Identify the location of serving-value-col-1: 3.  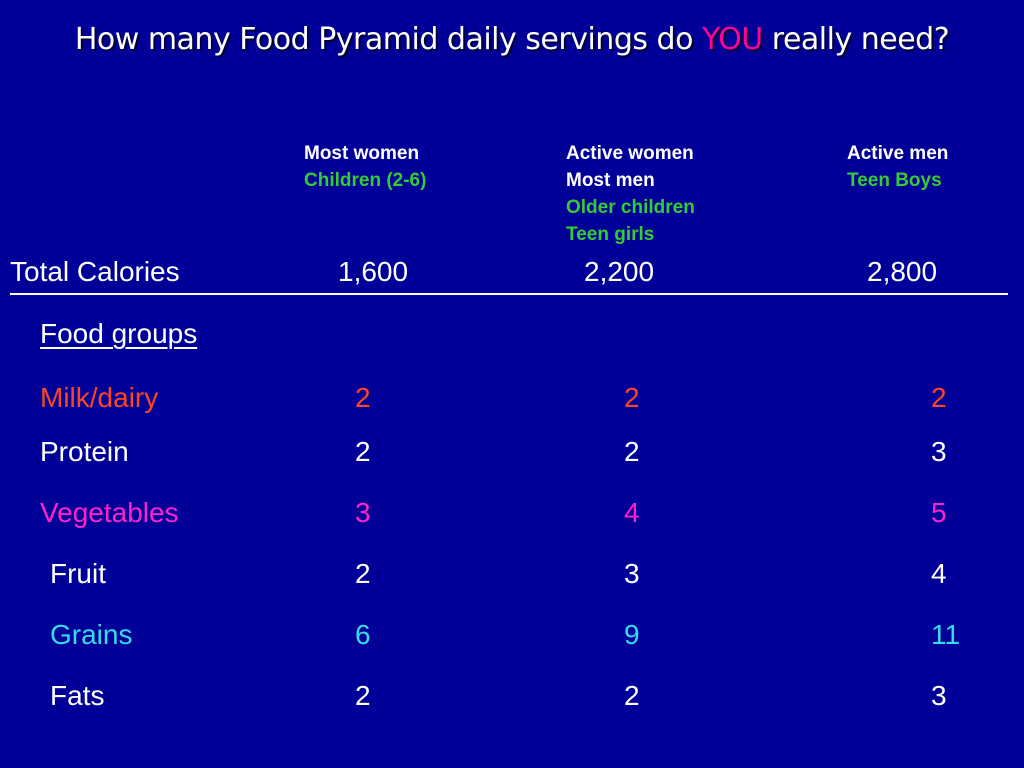
(363, 512).